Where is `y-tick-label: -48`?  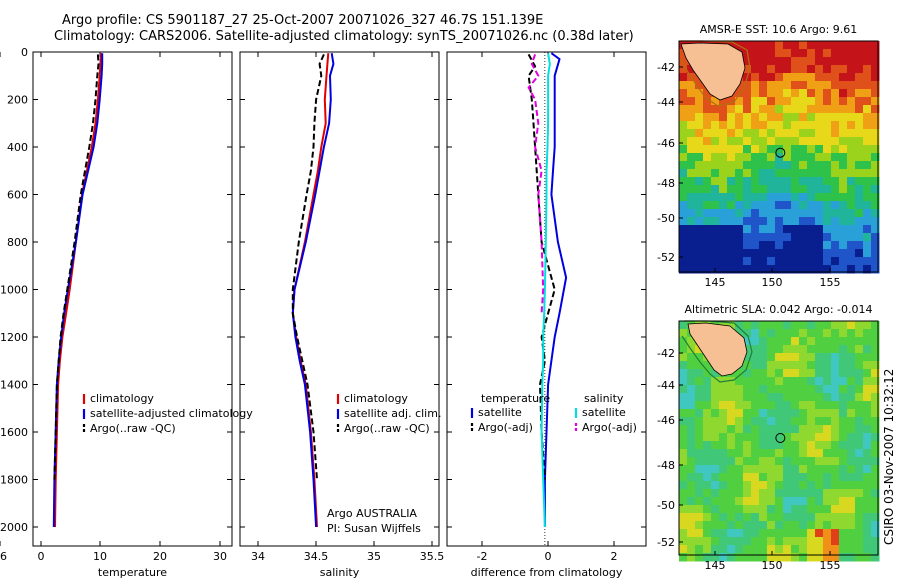
y-tick-label: -48 is located at coordinates (666, 465).